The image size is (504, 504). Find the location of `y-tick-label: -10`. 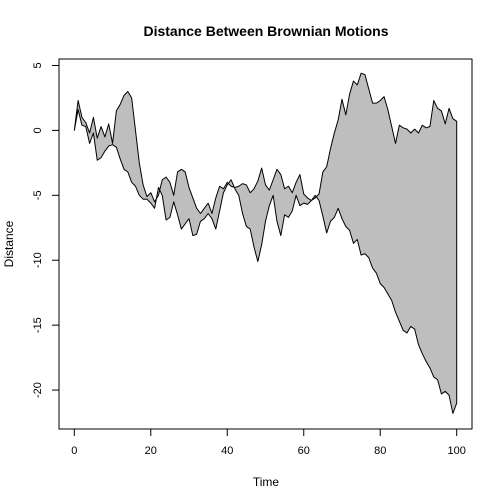

y-tick-label: -10 is located at coordinates (38, 260).